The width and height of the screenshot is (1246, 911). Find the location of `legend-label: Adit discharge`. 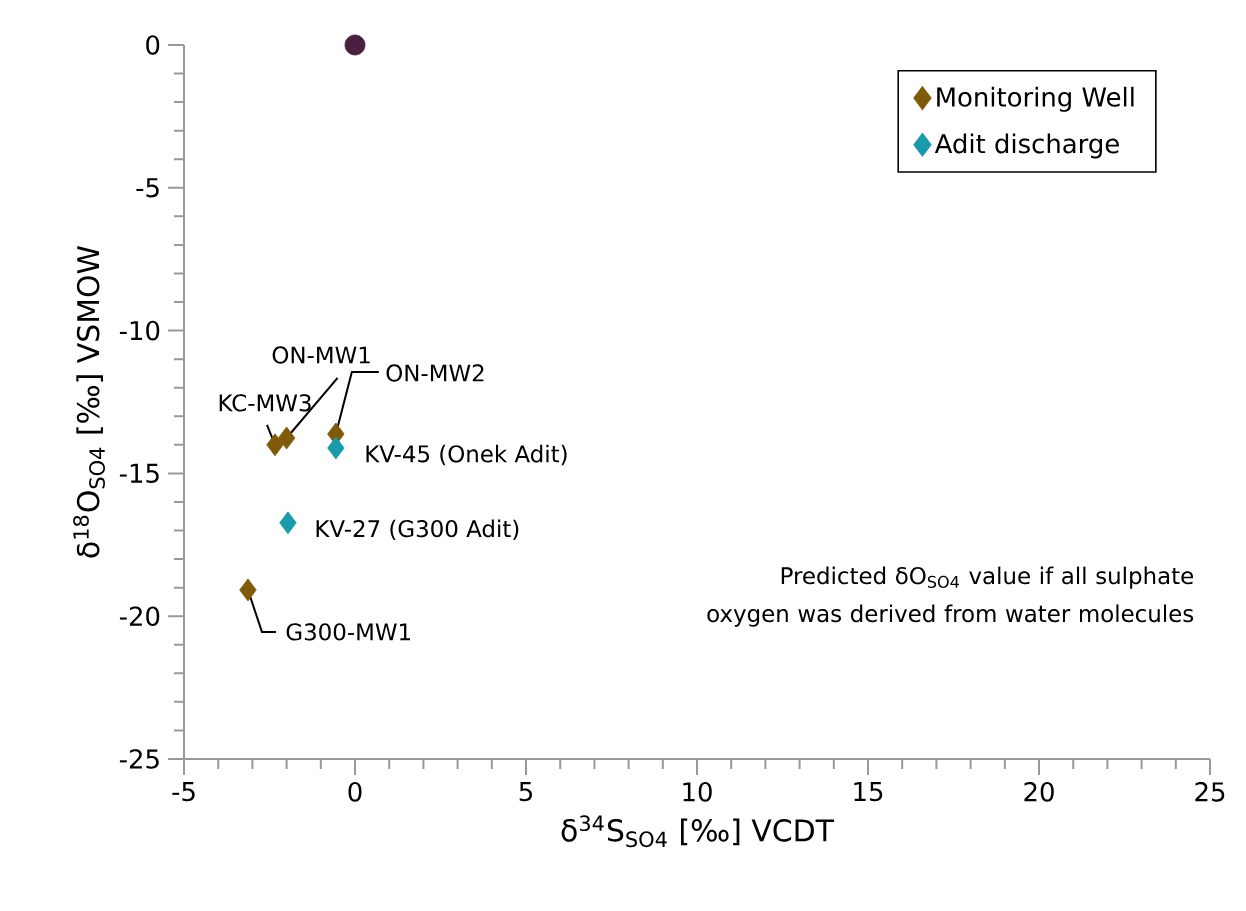

legend-label: Adit discharge is located at coordinates (1026, 146).